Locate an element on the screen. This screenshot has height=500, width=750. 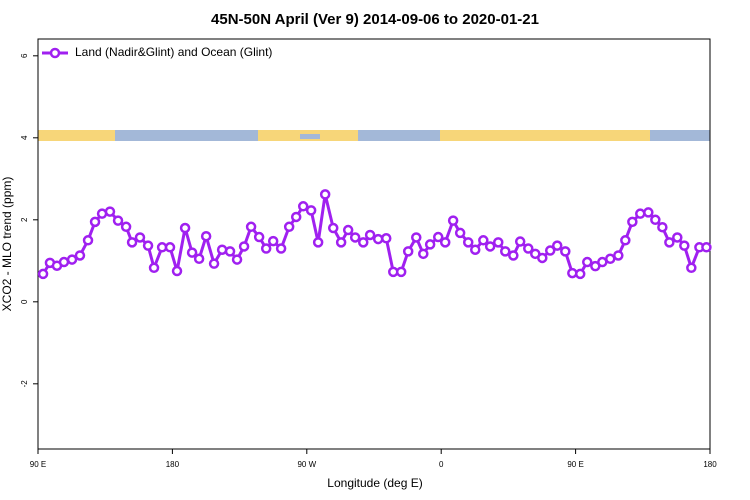
y-tick-label: 2 is located at coordinates (24, 219).